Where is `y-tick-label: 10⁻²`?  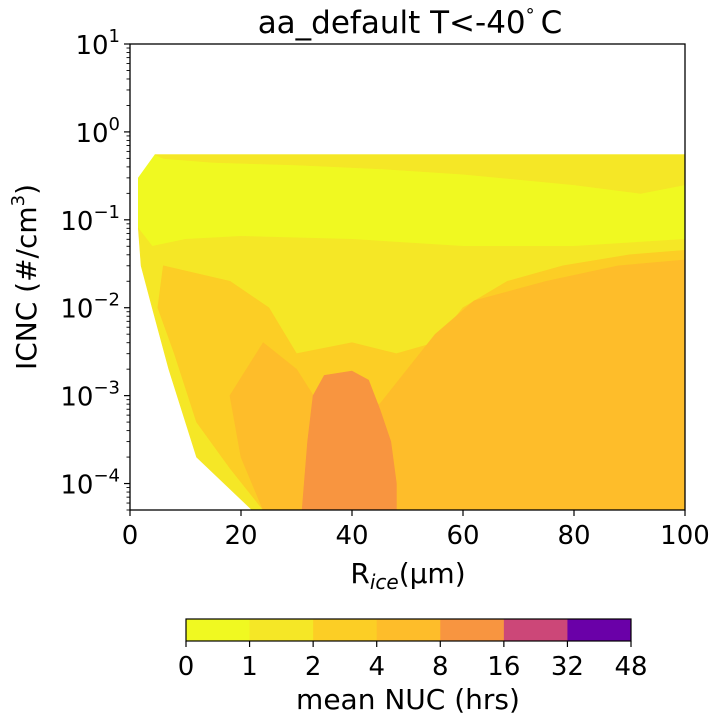 y-tick-label: 10⁻² is located at coordinates (90, 307).